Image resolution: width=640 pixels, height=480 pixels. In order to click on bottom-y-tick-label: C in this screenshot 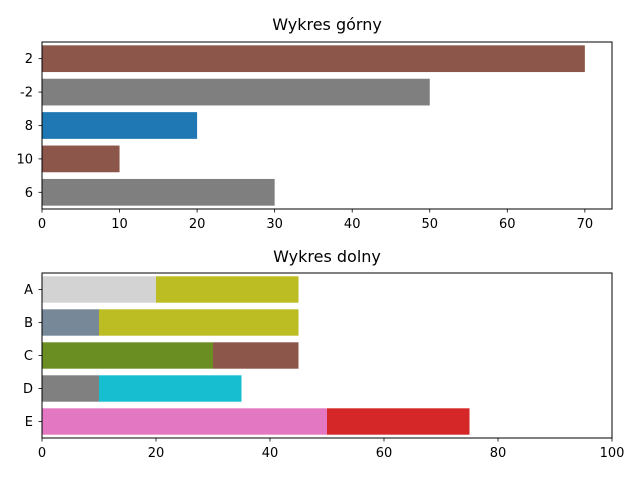, I will do `click(28, 356)`.